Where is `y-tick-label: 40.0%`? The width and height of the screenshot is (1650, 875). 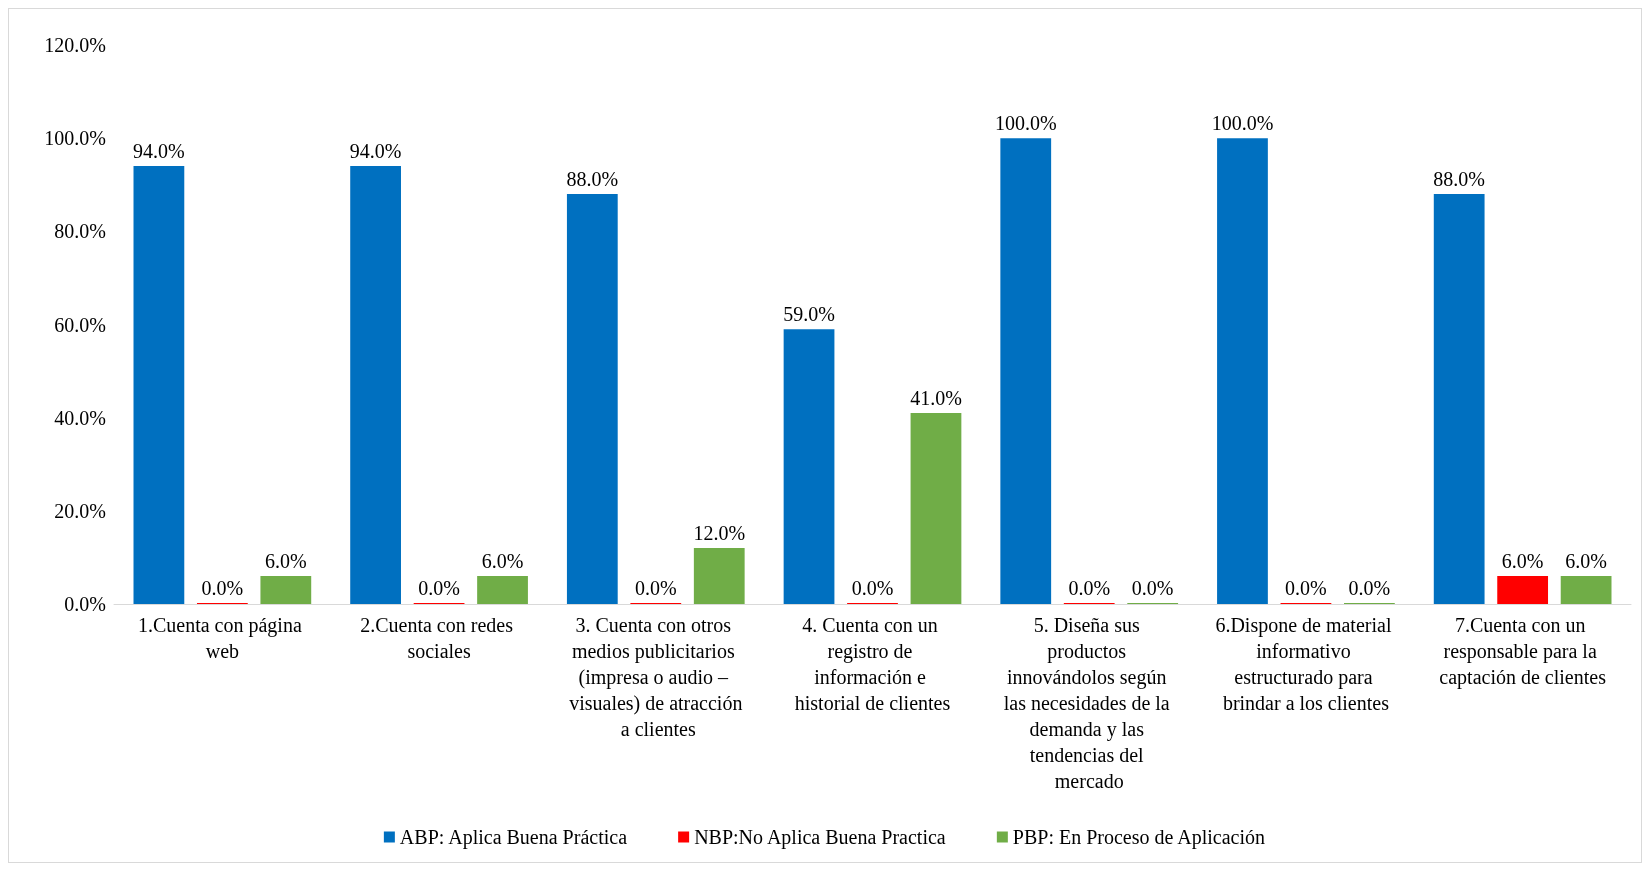
y-tick-label: 40.0% is located at coordinates (80, 417).